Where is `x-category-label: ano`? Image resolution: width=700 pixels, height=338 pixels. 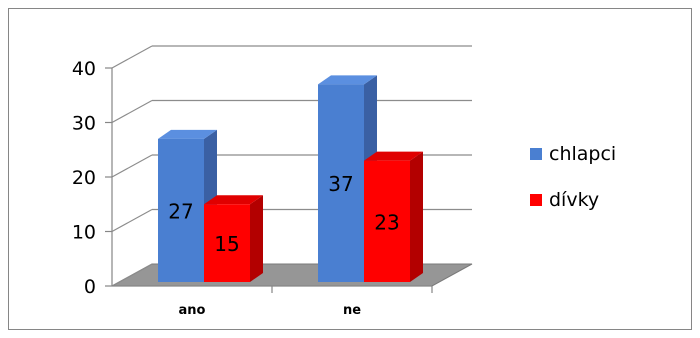
x-category-label: ano is located at coordinates (192, 310).